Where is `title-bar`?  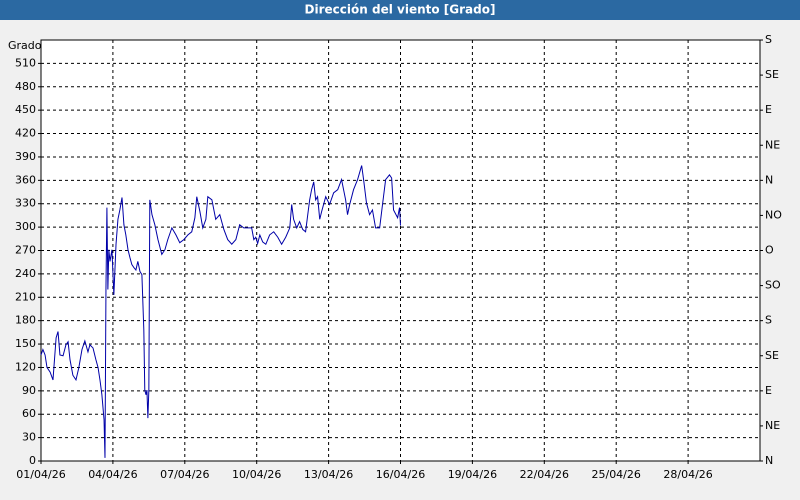
title-bar is located at coordinates (400, 10).